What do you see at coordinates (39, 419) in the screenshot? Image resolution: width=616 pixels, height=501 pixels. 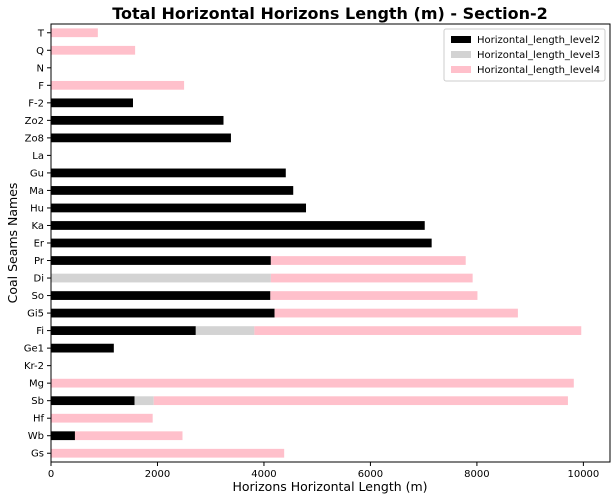 I see `y-tick-label: Hf` at bounding box center [39, 419].